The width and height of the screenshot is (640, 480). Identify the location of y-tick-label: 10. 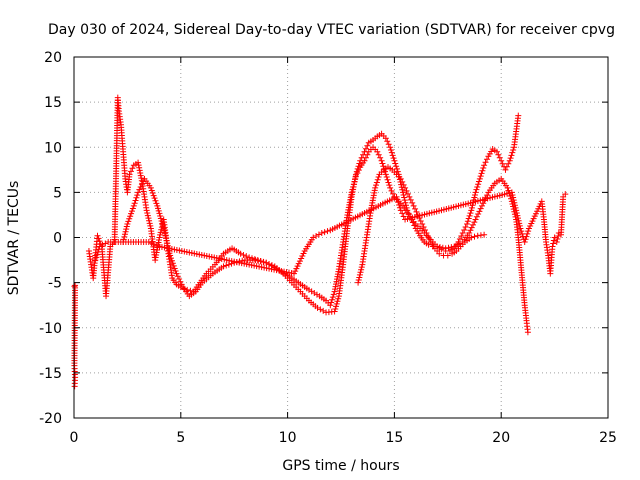
(53, 148).